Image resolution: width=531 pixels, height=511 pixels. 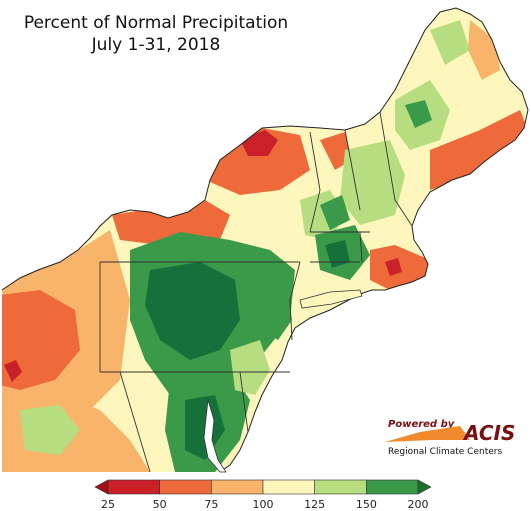 What do you see at coordinates (41, 340) in the screenshot?
I see `region-drier-west` at bounding box center [41, 340].